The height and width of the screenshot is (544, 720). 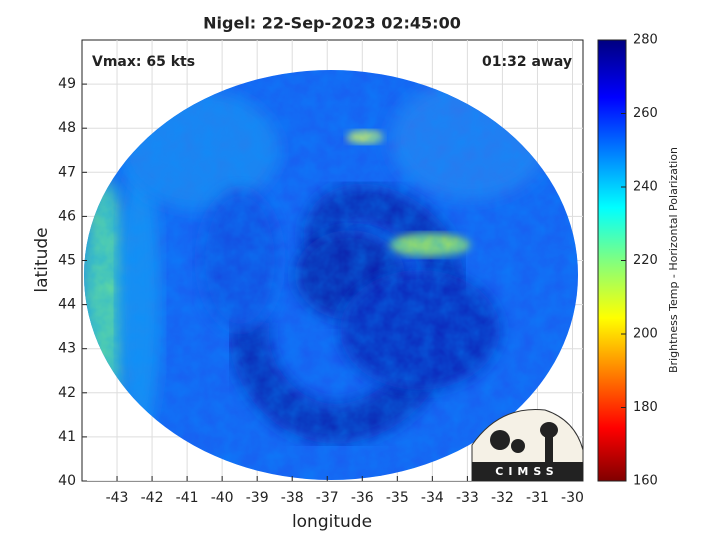 What do you see at coordinates (397, 498) in the screenshot?
I see `x-tick-label: -35` at bounding box center [397, 498].